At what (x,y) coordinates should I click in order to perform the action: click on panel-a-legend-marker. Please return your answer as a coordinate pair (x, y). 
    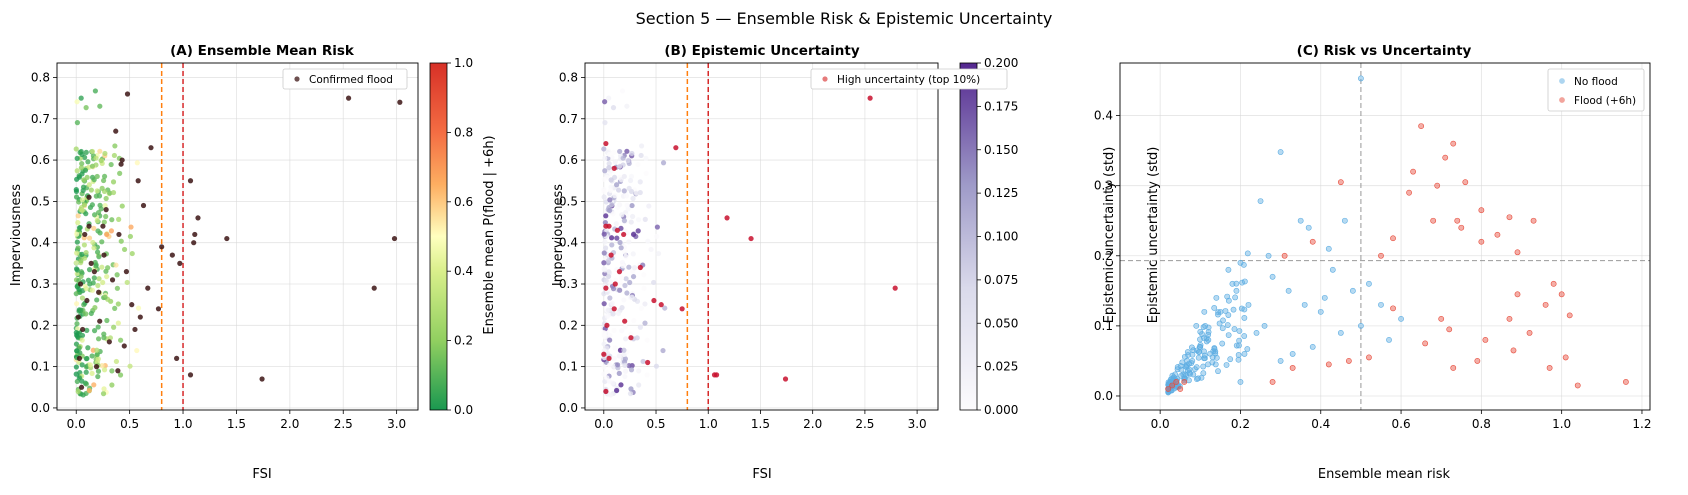
    Looking at the image, I should click on (297, 79).